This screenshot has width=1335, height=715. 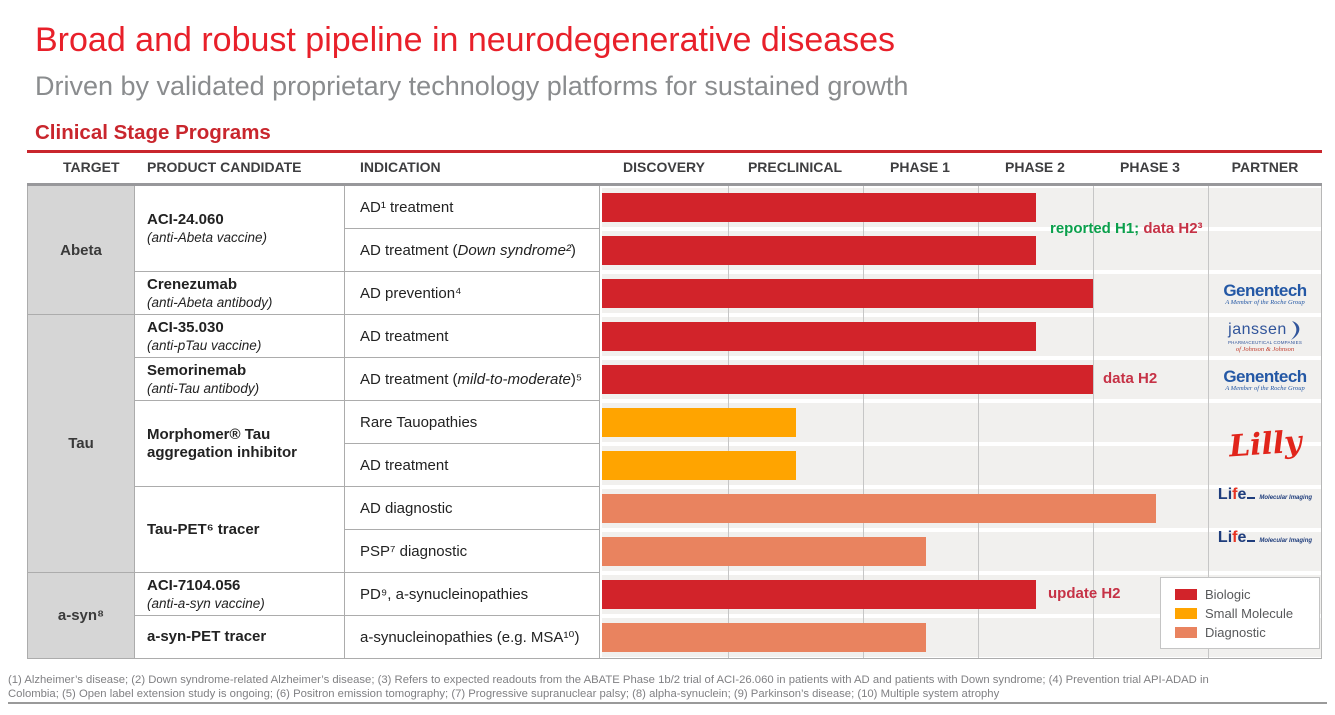 I want to click on chart-legend: Biologic Small Molecule Diagnostic, so click(x=1240, y=613).